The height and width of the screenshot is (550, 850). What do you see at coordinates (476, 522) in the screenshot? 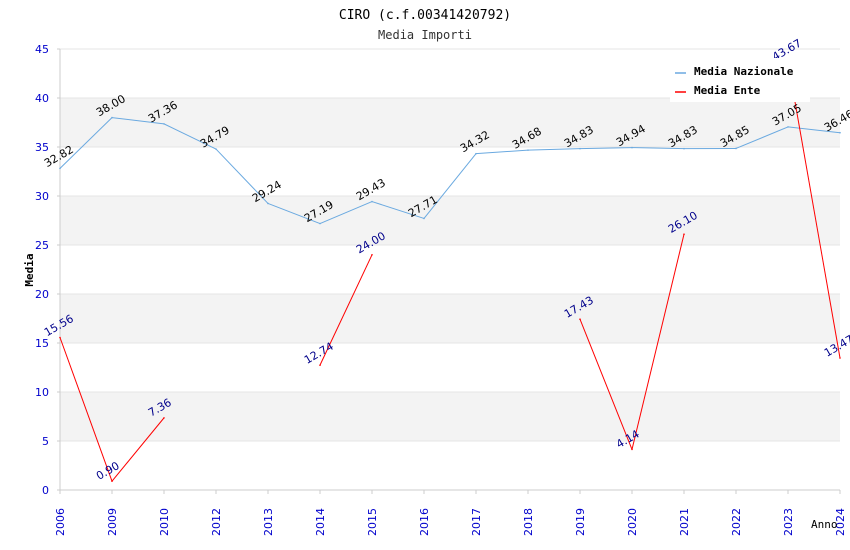
I see `x-tick-label: 2017` at bounding box center [476, 522].